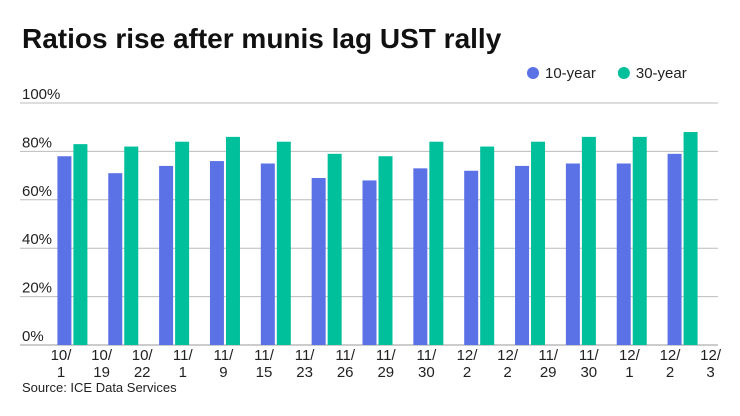 The width and height of the screenshot is (740, 416). What do you see at coordinates (570, 73) in the screenshot?
I see `legend-label: 10-year` at bounding box center [570, 73].